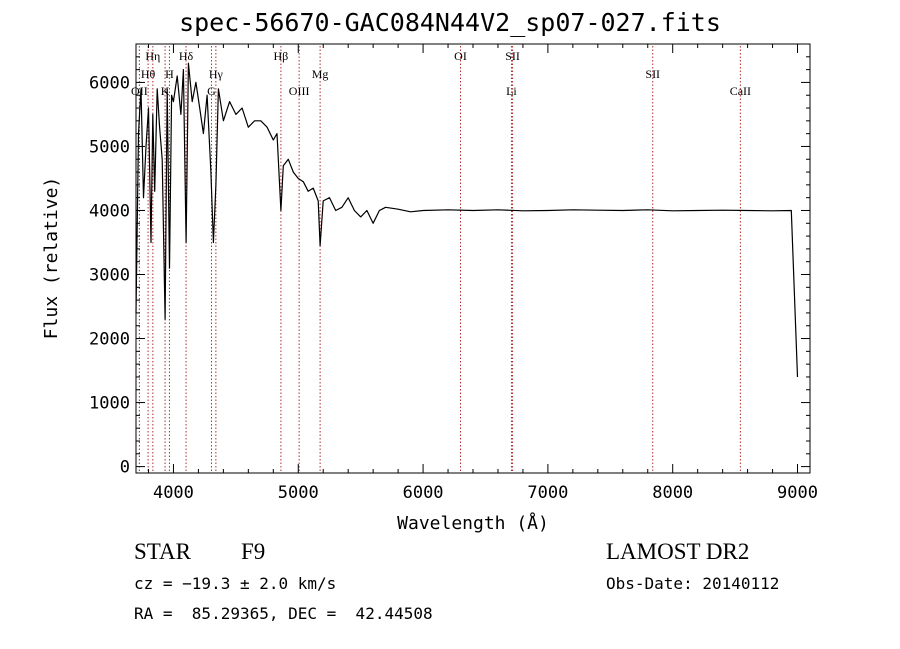 The height and width of the screenshot is (649, 900). What do you see at coordinates (473, 523) in the screenshot?
I see `x-axis-label: Wavelength (Å)` at bounding box center [473, 523].